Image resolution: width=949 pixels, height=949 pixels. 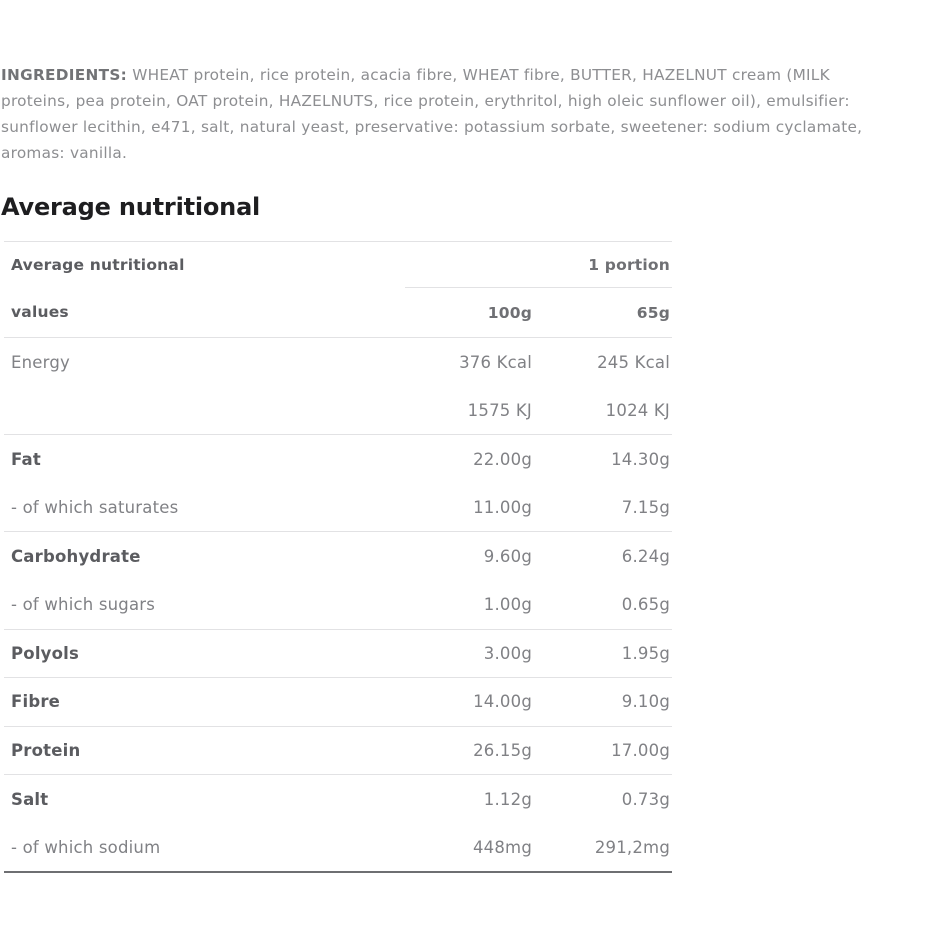 I want to click on value-100g: 14.00g, so click(x=468, y=702).